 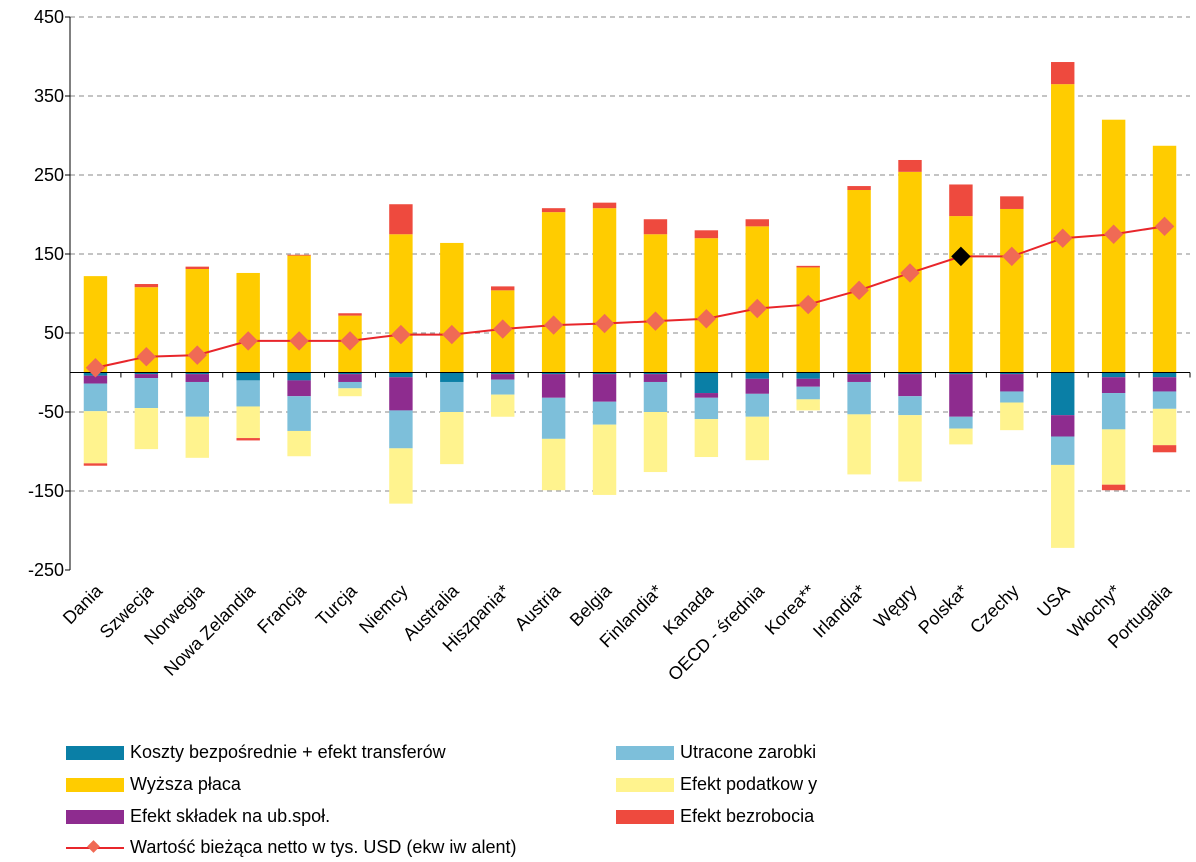 What do you see at coordinates (49, 96) in the screenshot?
I see `y-tick-label: 350` at bounding box center [49, 96].